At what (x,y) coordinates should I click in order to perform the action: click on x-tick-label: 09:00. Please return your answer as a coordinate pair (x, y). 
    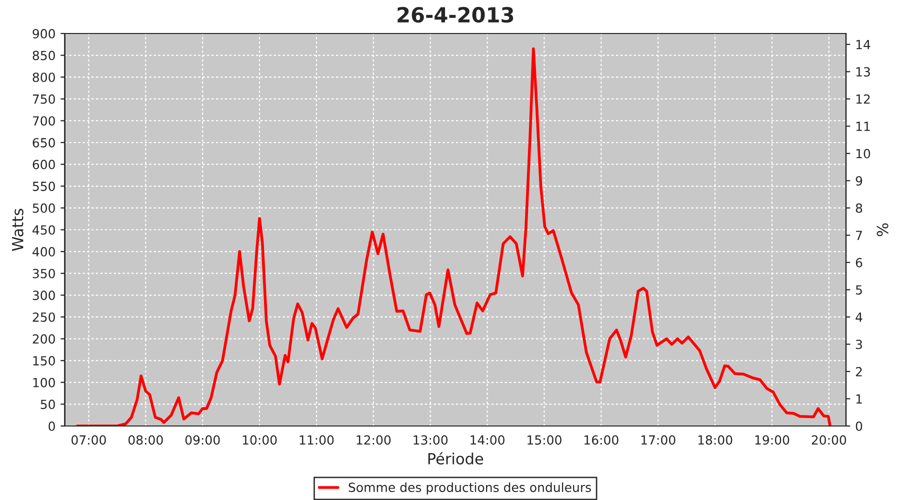
    Looking at the image, I should click on (202, 440).